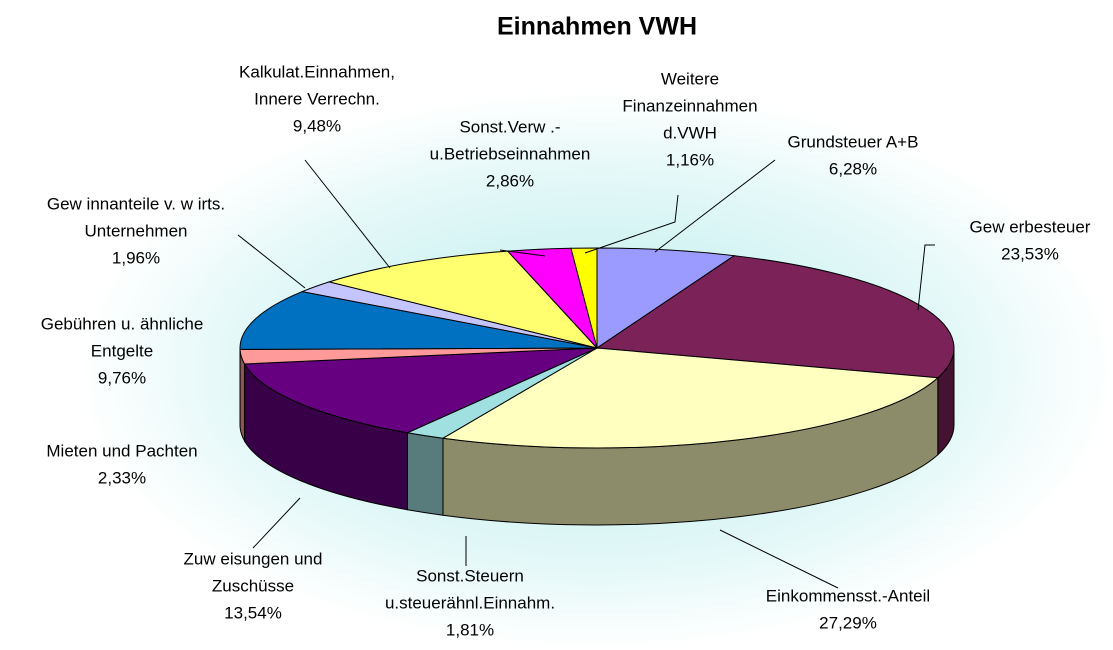  I want to click on value-label: 23,53%, so click(1030, 253).